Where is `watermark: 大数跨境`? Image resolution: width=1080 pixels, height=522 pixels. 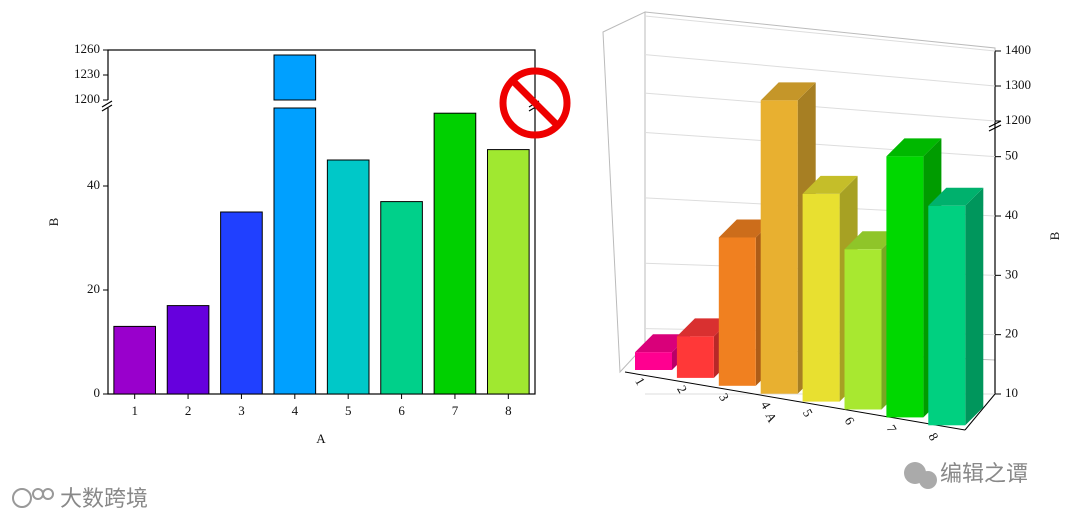
watermark: 大数跨境 is located at coordinates (104, 499).